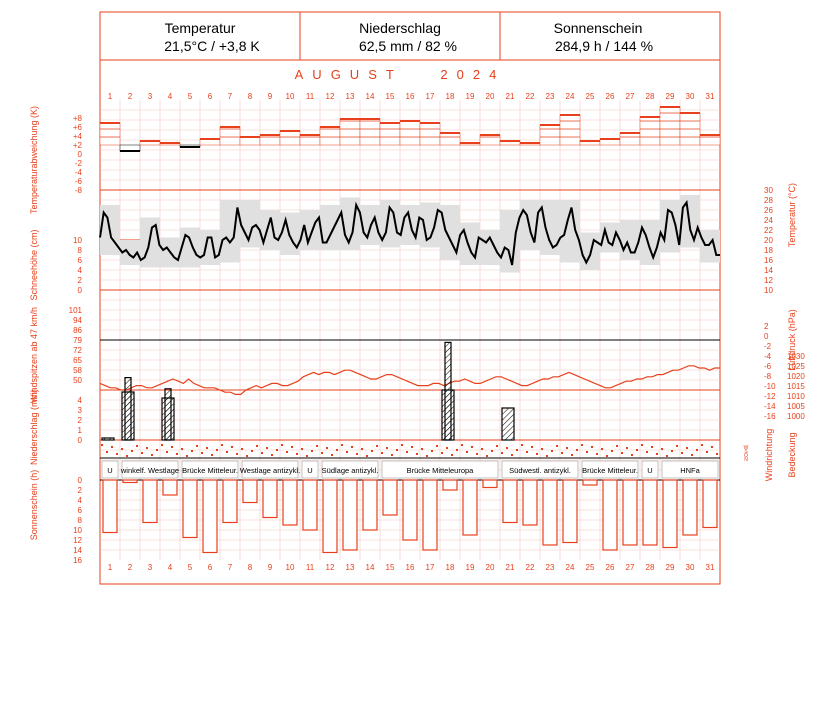 This screenshot has width=827, height=702. What do you see at coordinates (409, 380) in the screenshot?
I see `pressure-line` at bounding box center [409, 380].